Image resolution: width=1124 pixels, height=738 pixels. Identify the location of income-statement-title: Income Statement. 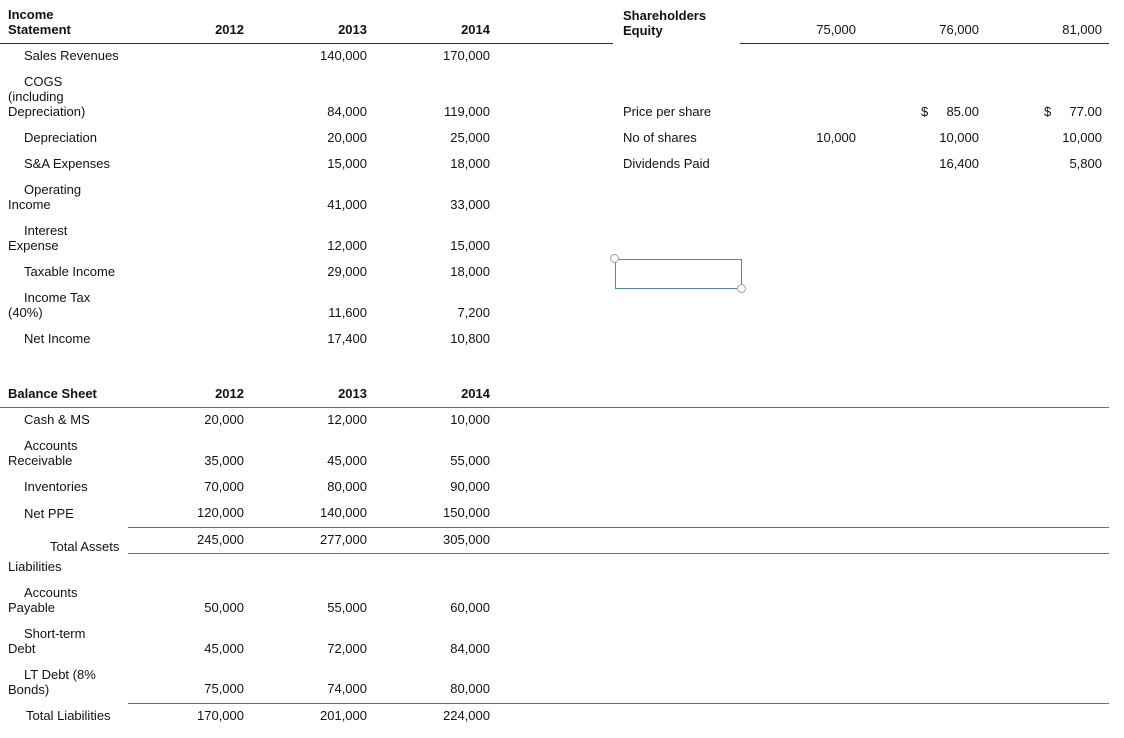
(64, 25).